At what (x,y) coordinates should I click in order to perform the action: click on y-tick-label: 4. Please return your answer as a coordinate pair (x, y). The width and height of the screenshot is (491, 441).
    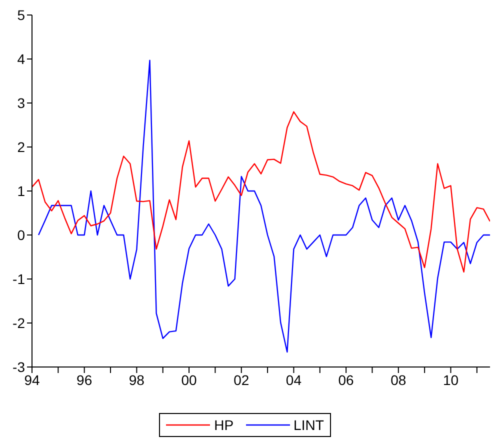
    Looking at the image, I should click on (21, 58).